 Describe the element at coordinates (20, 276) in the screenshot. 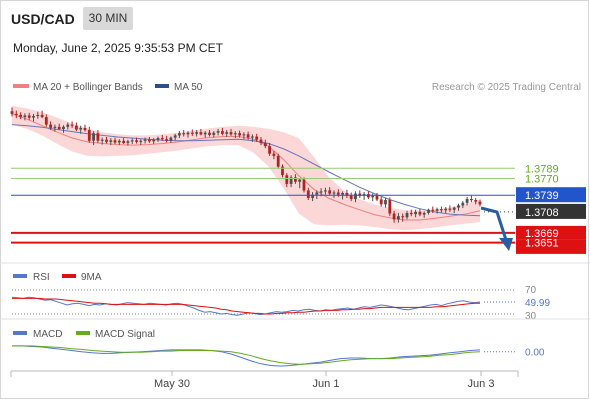

I see `rsi-legend-swatch` at that location.